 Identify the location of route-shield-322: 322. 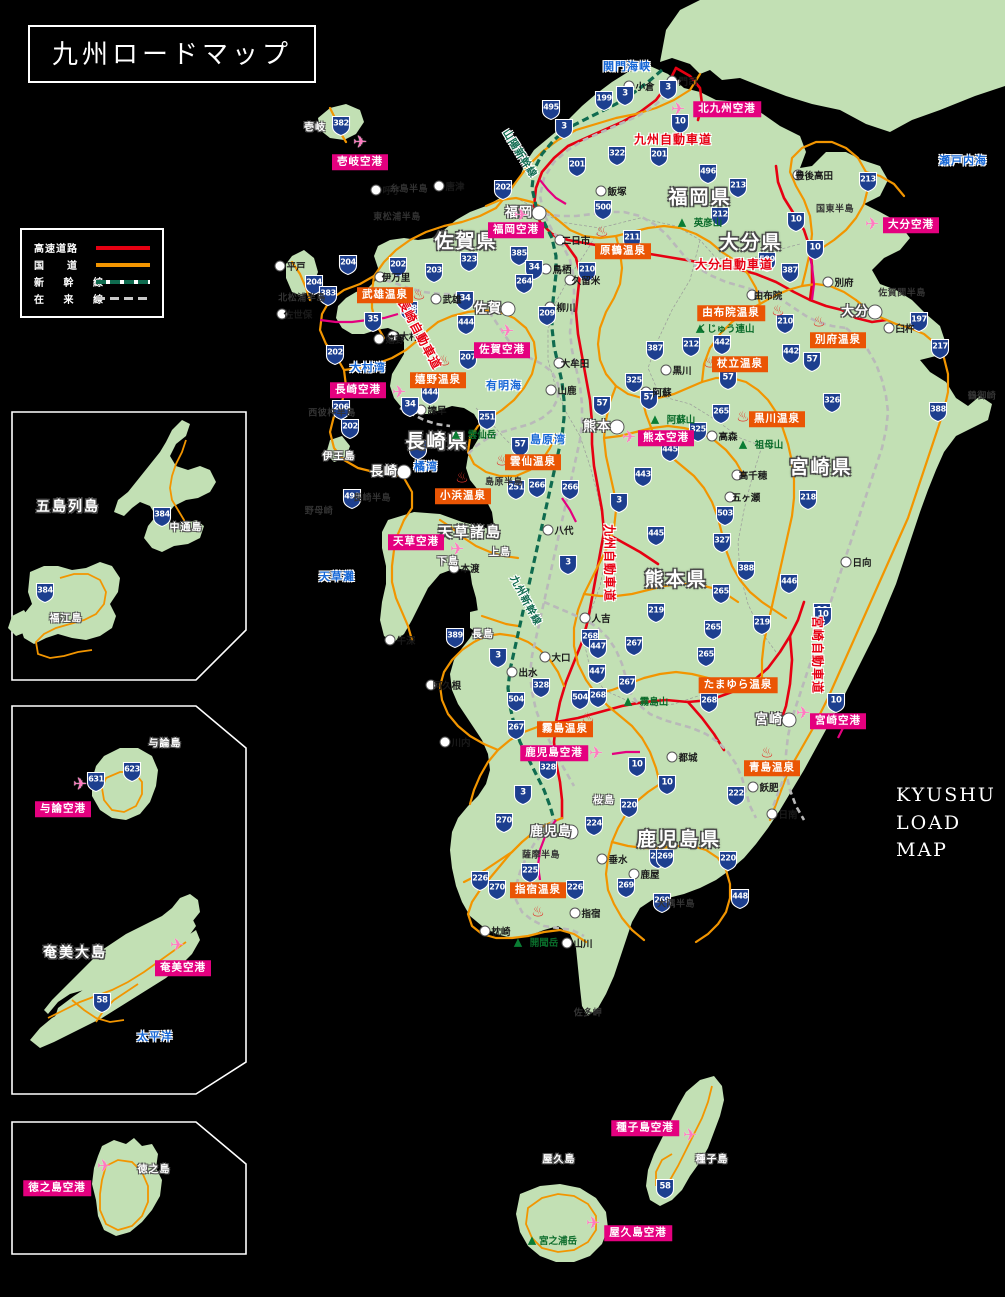
(617, 156).